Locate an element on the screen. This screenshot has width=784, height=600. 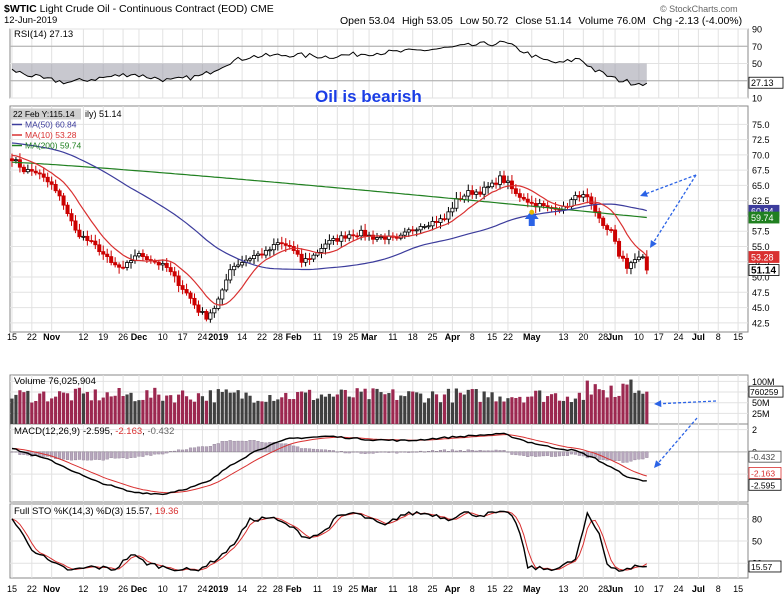
x-tick-label: Apr is located at coordinates (453, 337).